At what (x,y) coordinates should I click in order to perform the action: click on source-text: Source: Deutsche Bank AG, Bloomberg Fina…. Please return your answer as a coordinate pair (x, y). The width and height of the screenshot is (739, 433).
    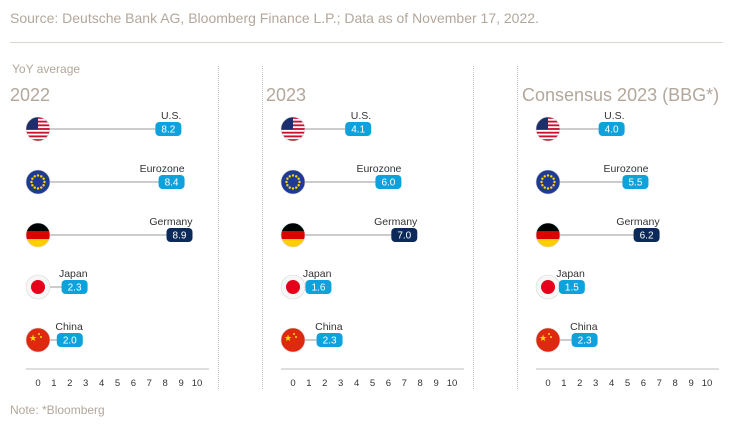
    Looking at the image, I should click on (274, 18).